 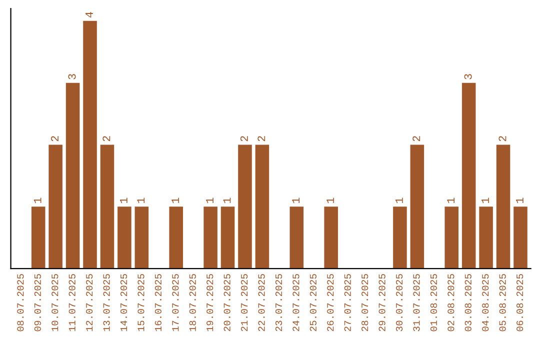 I want to click on x-tick-label: 01.08.2025, so click(x=433, y=303).